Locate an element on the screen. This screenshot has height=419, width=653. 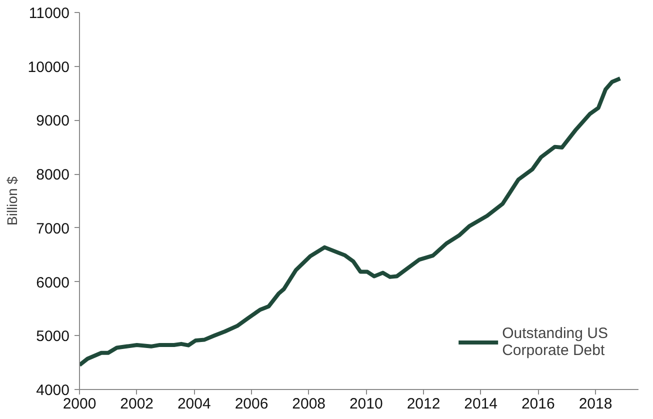
x-tick-label: 2010 is located at coordinates (366, 404).